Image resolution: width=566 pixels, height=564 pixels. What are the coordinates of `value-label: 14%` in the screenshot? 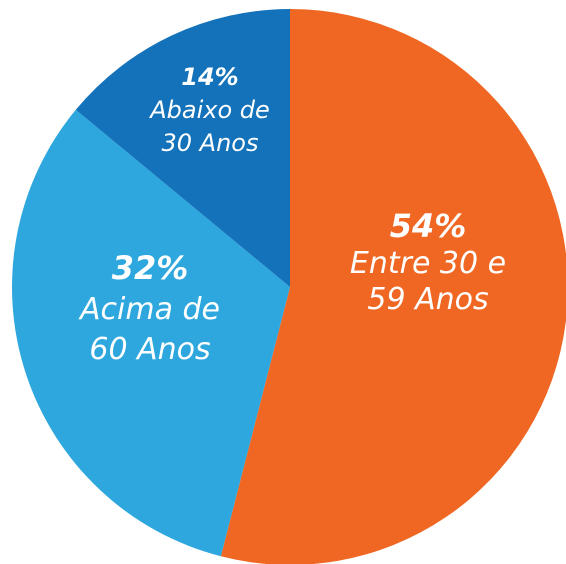 It's located at (209, 77).